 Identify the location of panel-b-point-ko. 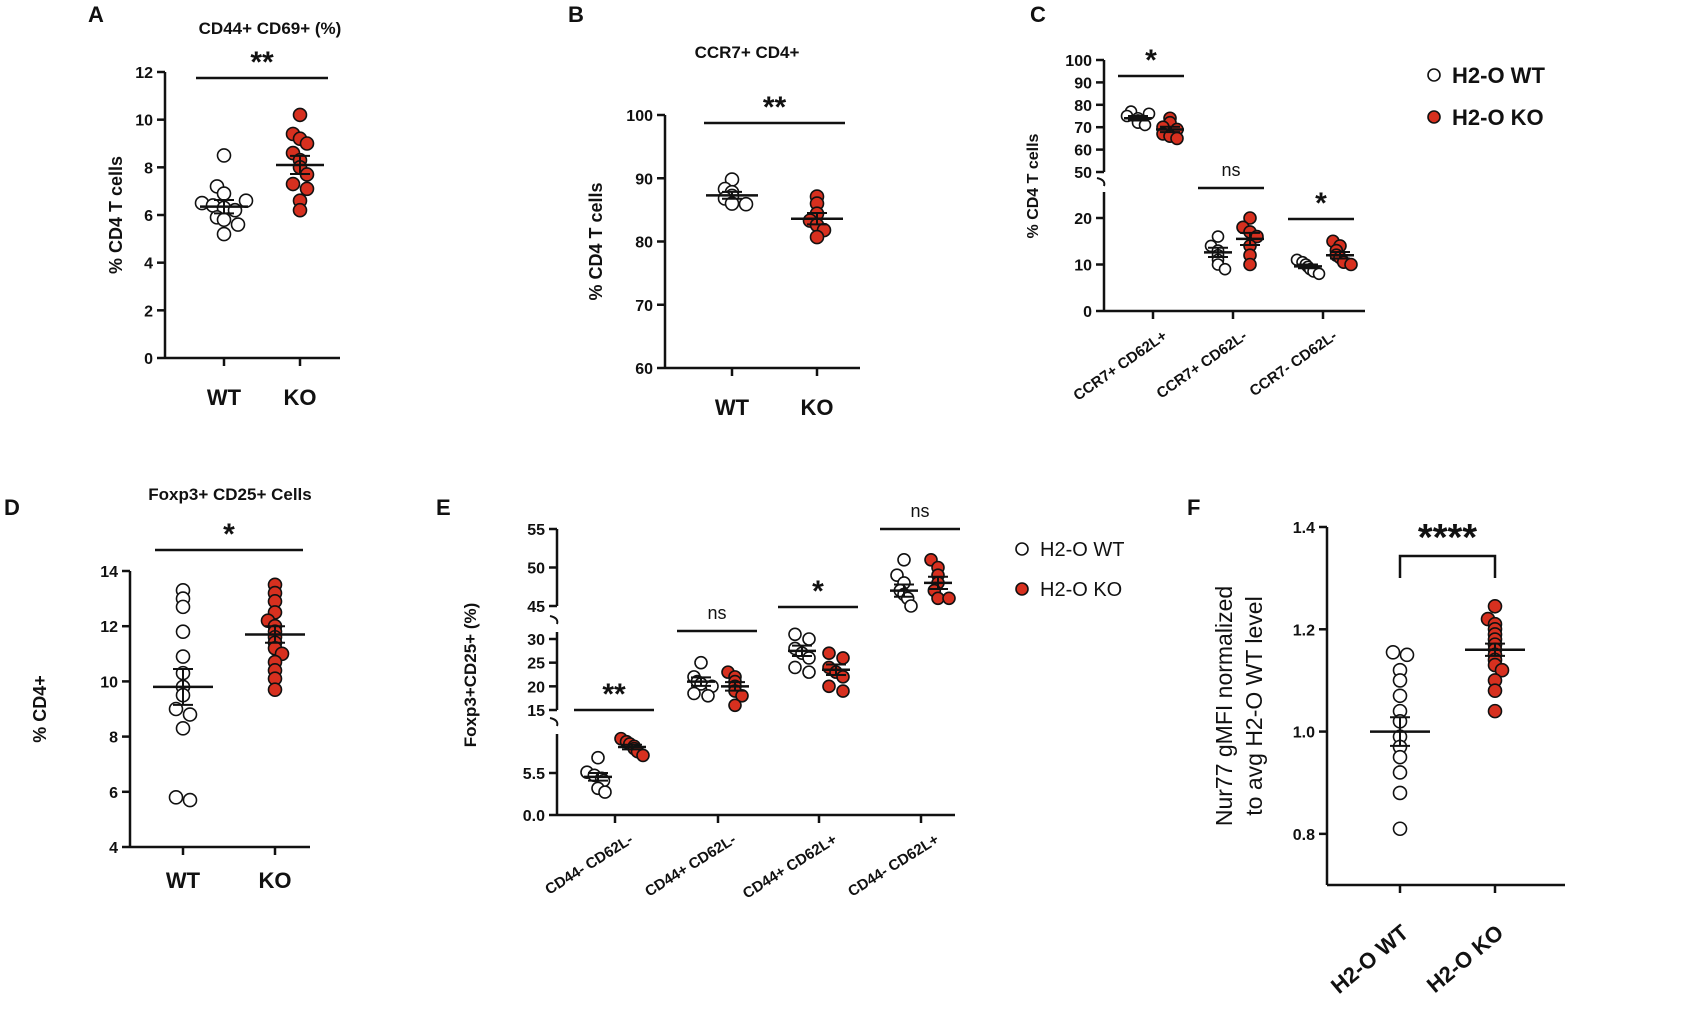
(817, 237).